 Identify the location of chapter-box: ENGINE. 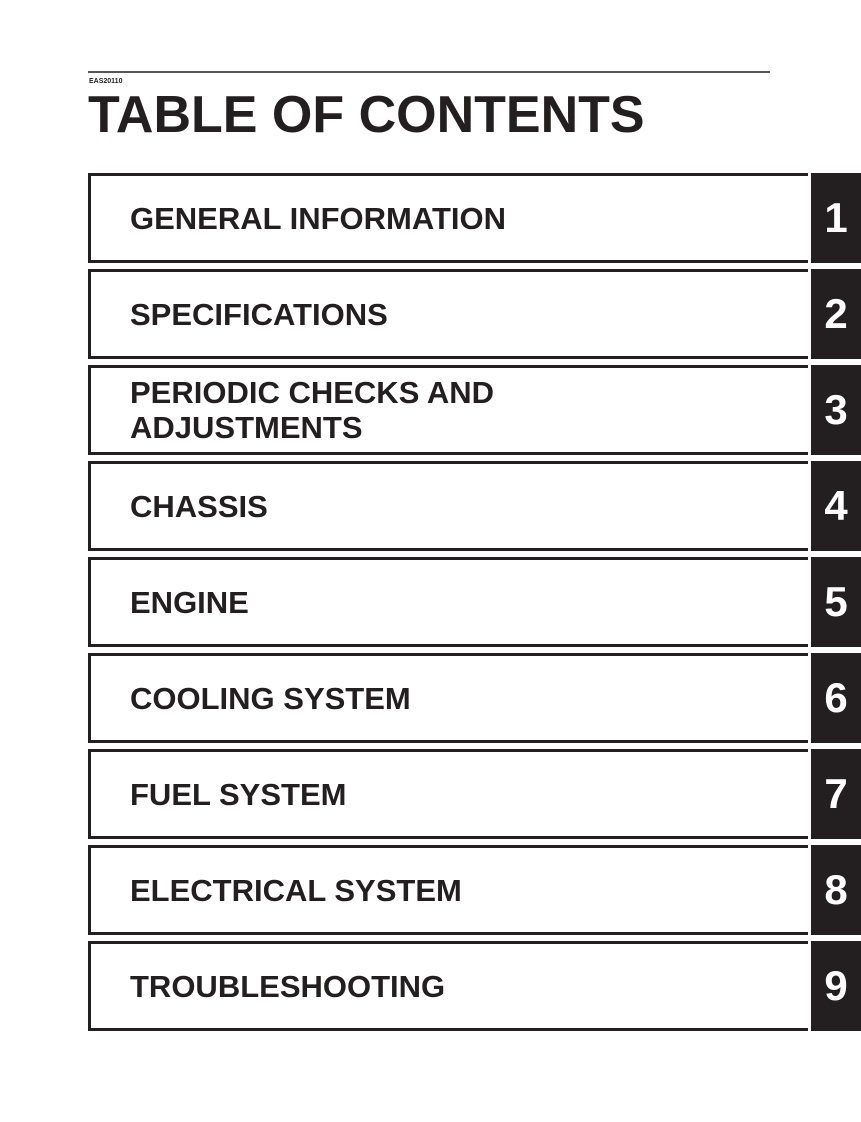
(448, 602).